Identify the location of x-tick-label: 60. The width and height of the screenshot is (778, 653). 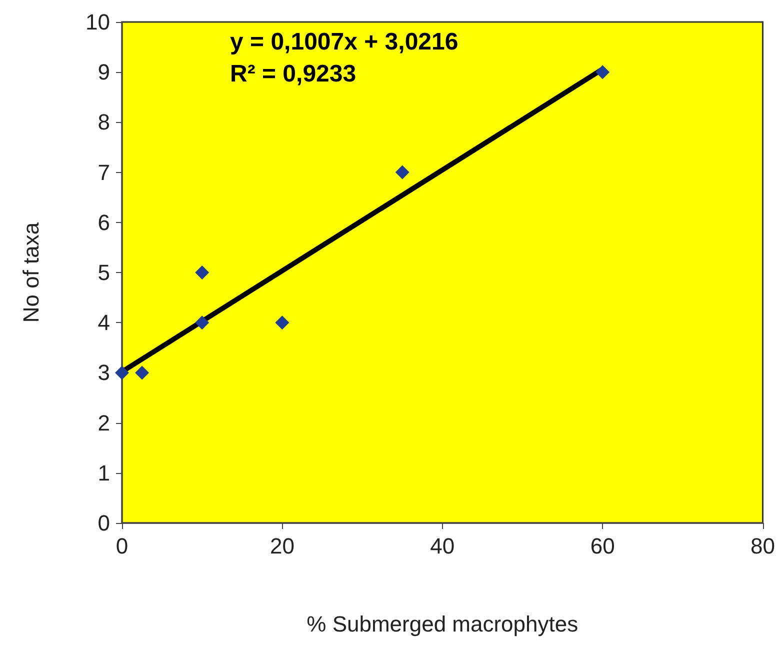
(602, 546).